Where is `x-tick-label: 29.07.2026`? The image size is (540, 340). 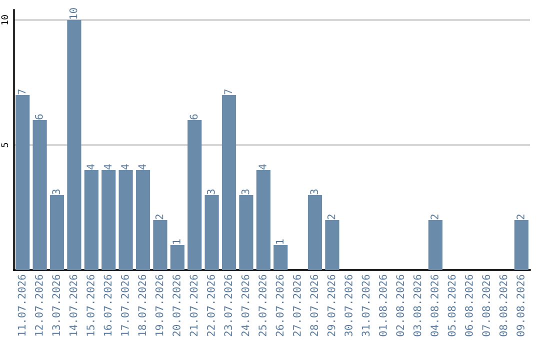
x-tick-label: 29.07.2026 is located at coordinates (331, 305).